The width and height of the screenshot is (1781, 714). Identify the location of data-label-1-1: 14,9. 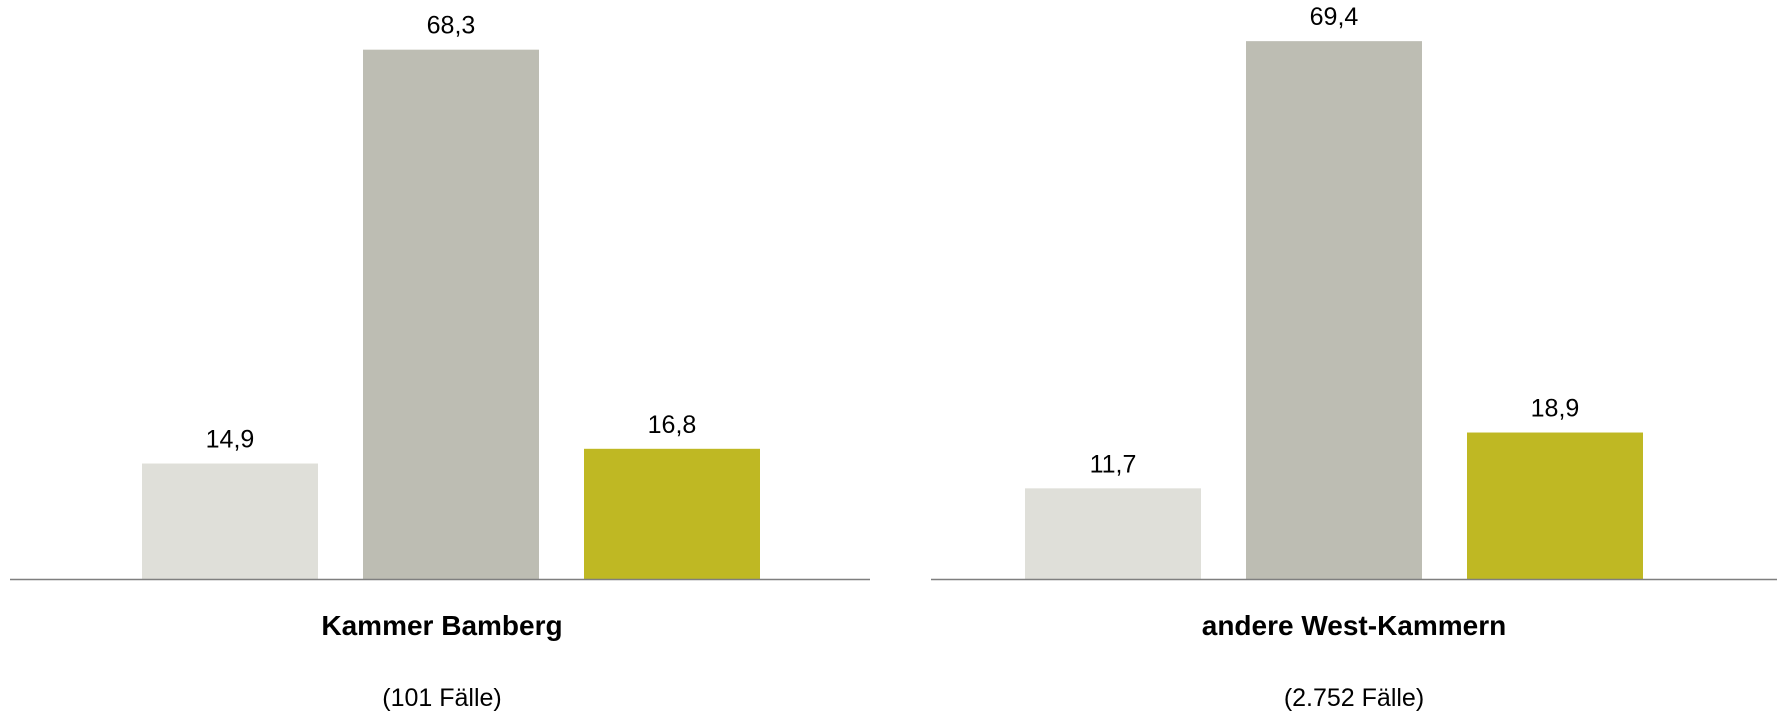
(230, 440).